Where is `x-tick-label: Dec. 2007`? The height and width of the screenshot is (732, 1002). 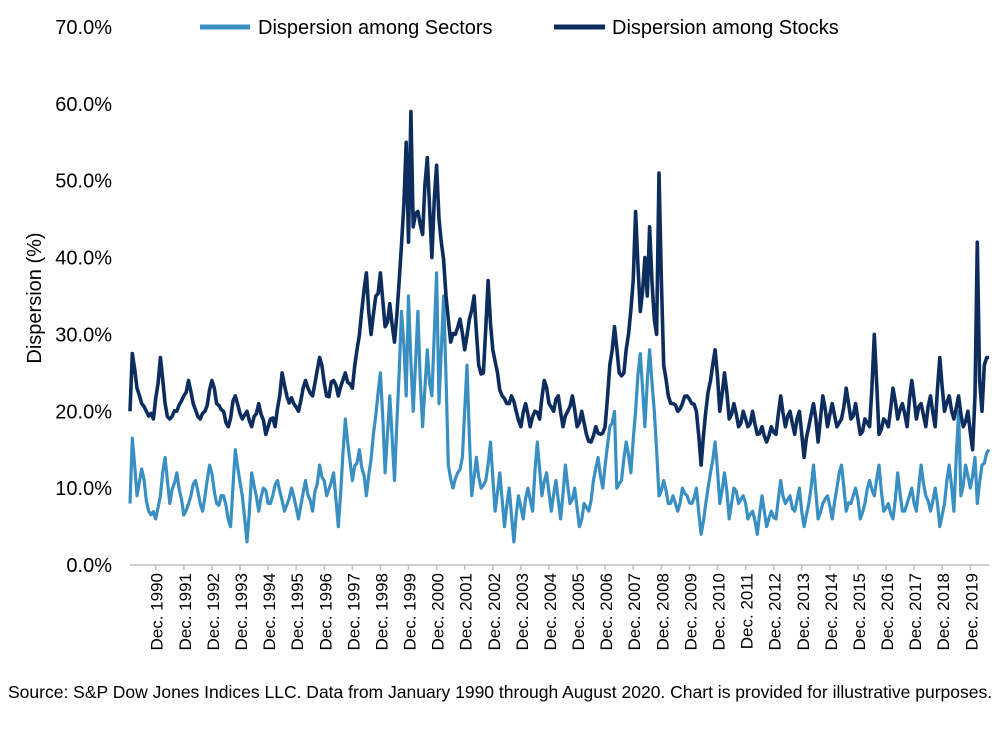
x-tick-label: Dec. 2007 is located at coordinates (634, 612).